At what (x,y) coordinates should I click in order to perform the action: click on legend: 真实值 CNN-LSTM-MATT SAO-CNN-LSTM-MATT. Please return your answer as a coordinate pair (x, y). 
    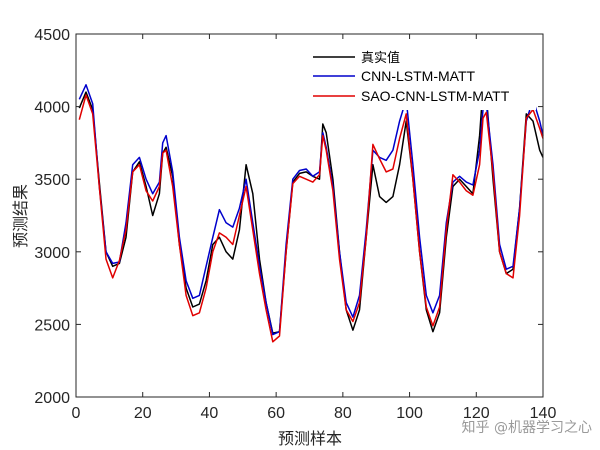
    Looking at the image, I should click on (422, 77).